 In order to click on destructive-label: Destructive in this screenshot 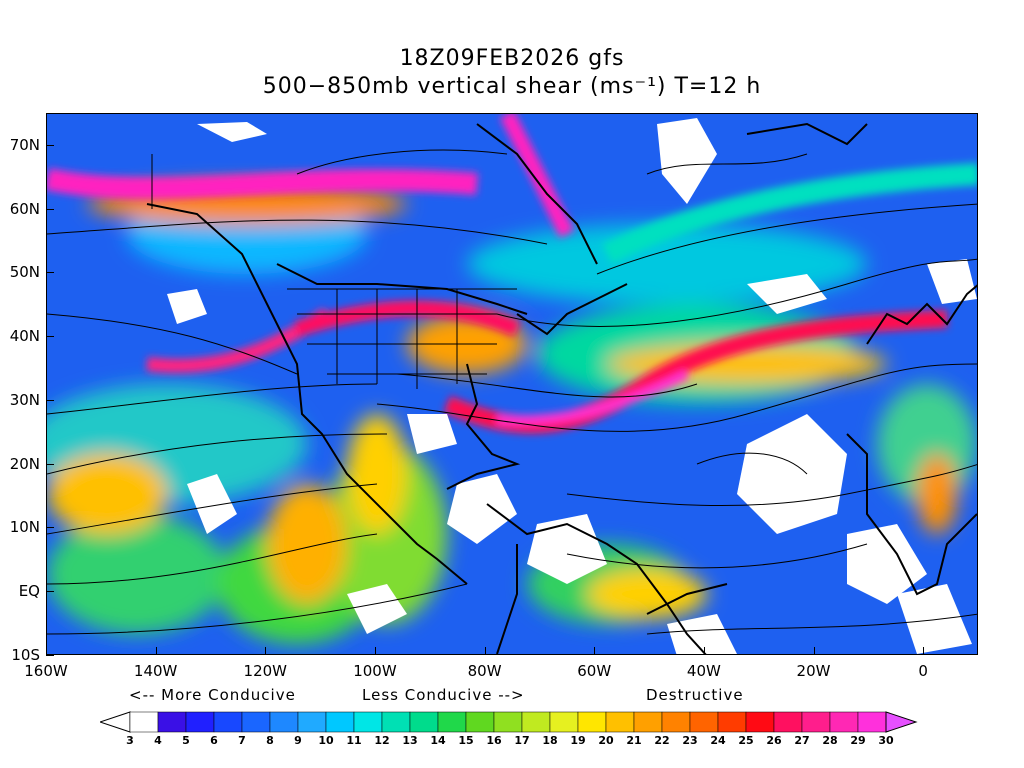, I will do `click(695, 695)`.